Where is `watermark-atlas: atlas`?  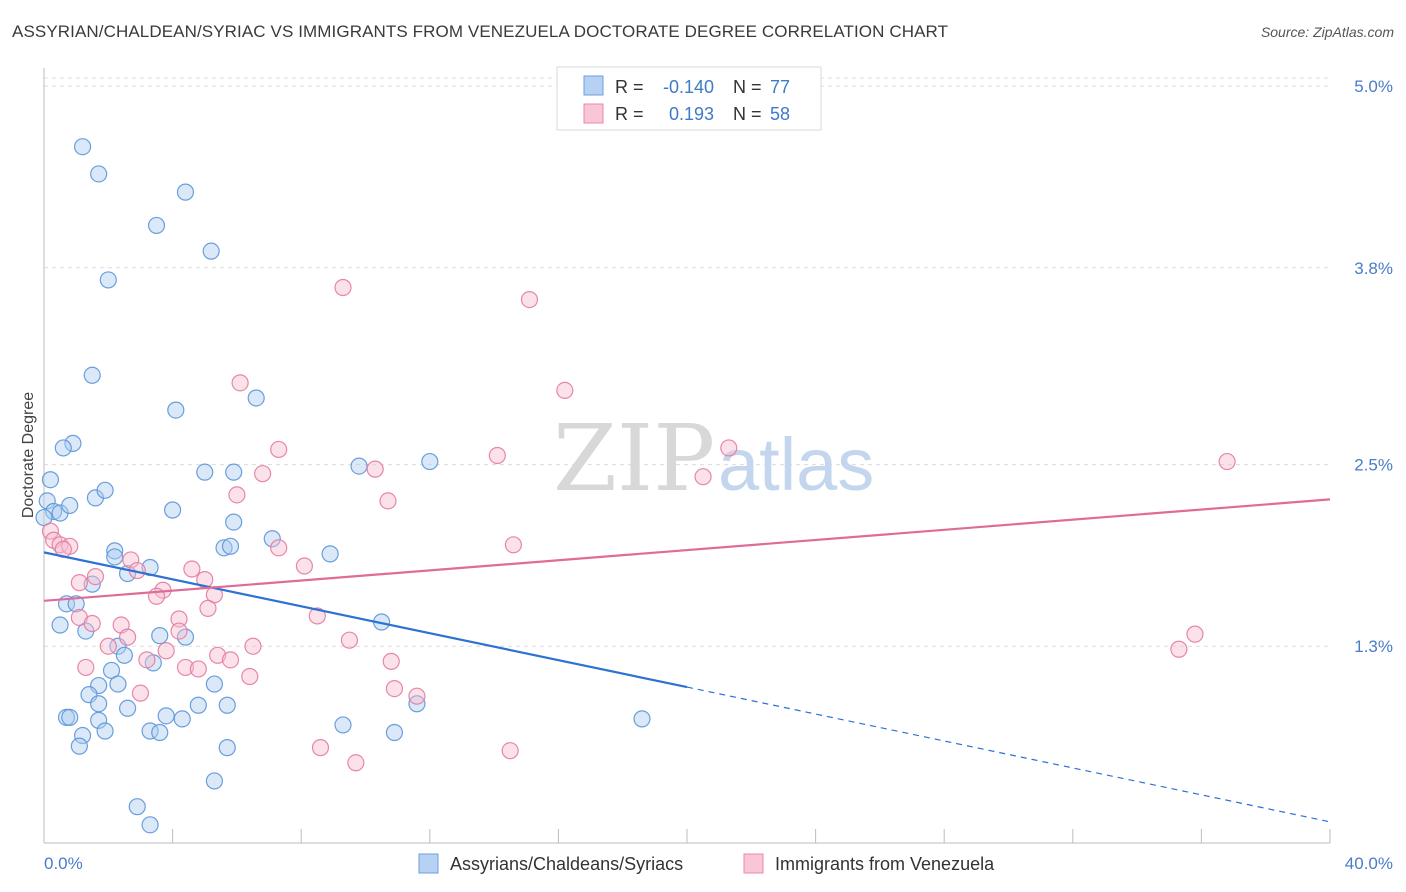 watermark-atlas: atlas is located at coordinates (796, 464).